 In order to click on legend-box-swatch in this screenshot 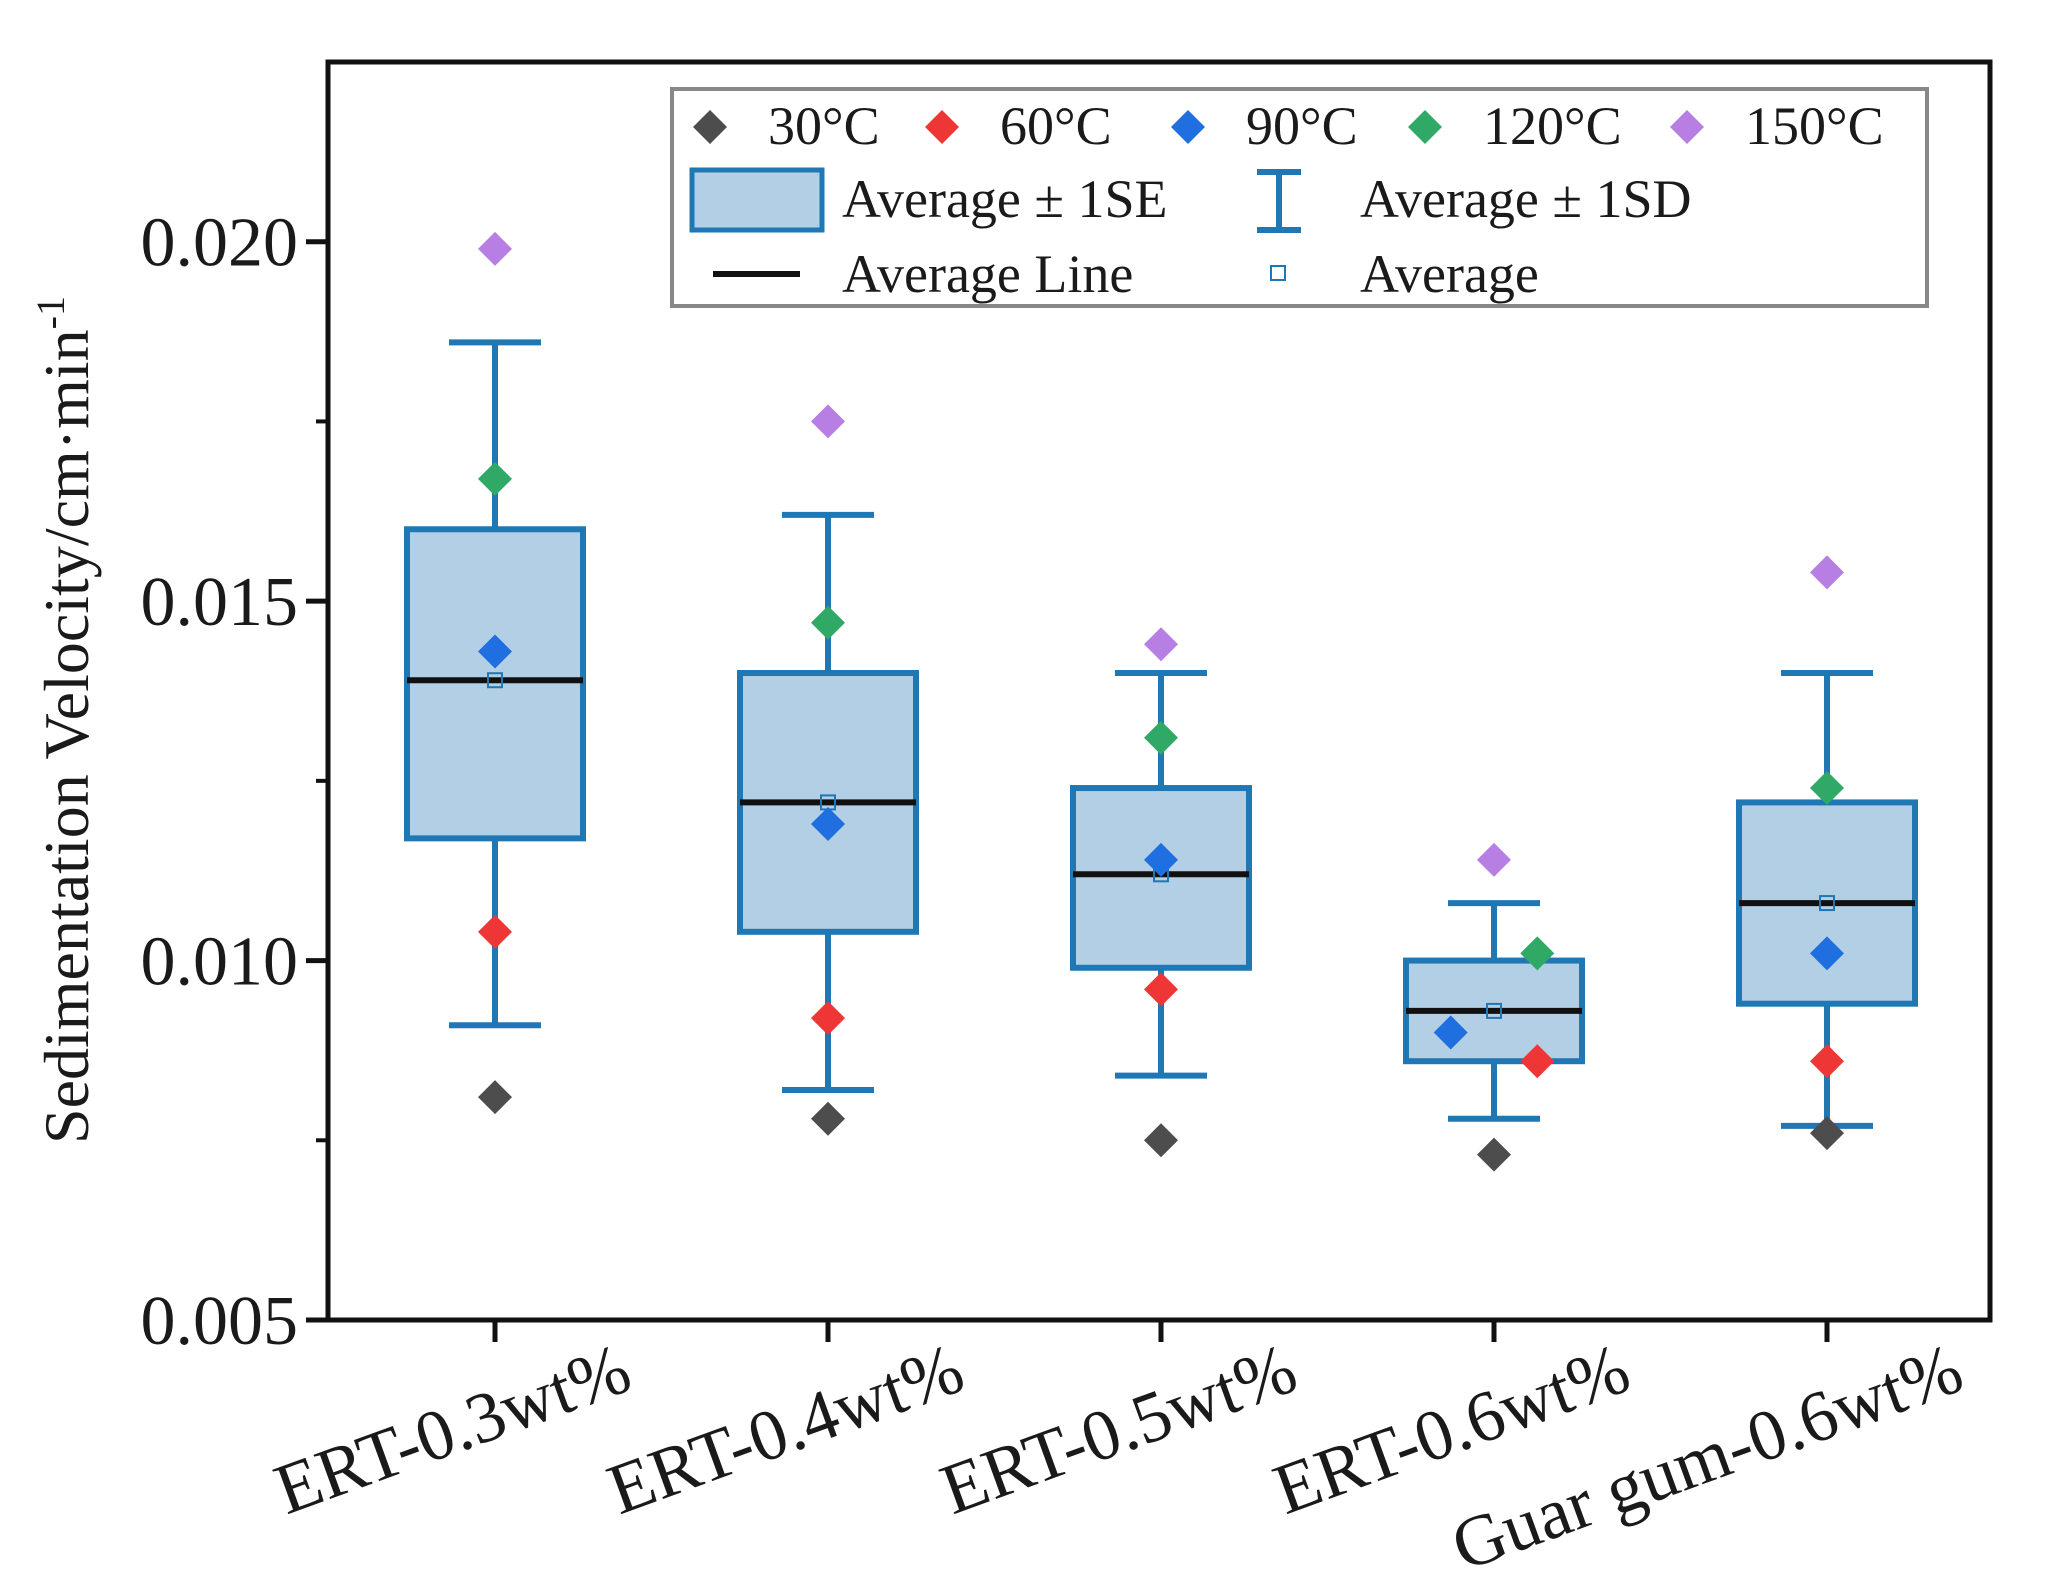, I will do `click(757, 200)`.